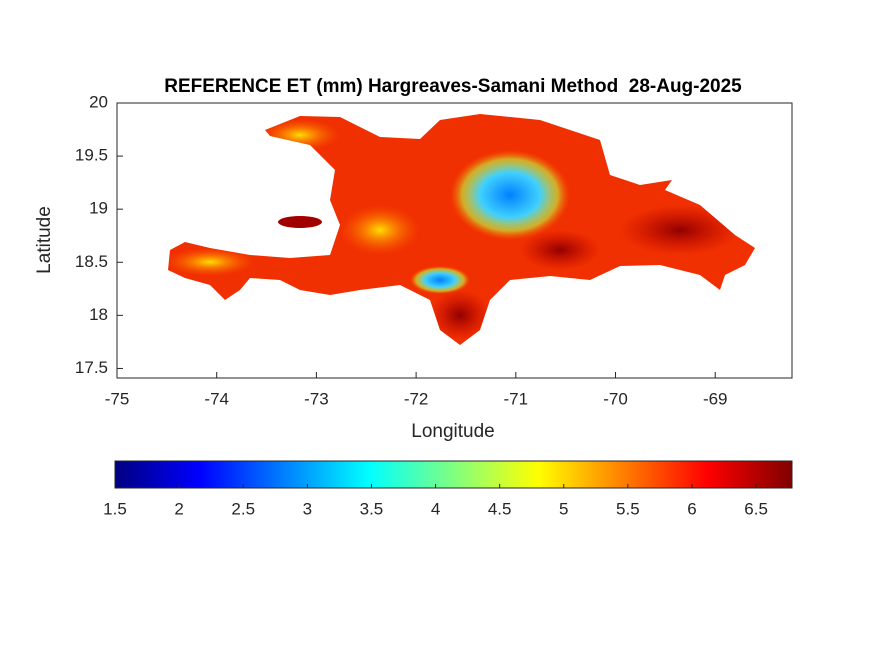  Describe the element at coordinates (416, 398) in the screenshot. I see `x-tick-label: -72` at that location.